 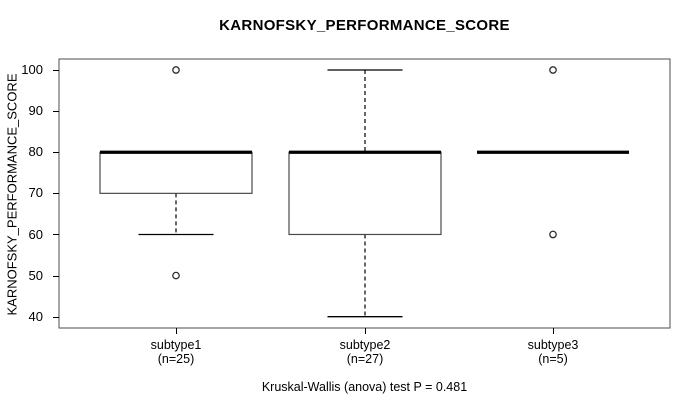 I want to click on stat-test-footnote: Kruskal-Wallis (anova) test P = 0.481, so click(x=364, y=387).